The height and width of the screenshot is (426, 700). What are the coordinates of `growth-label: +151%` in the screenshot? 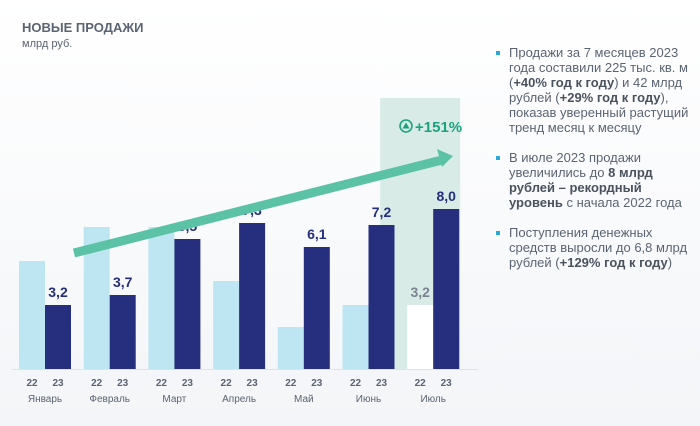 It's located at (438, 127).